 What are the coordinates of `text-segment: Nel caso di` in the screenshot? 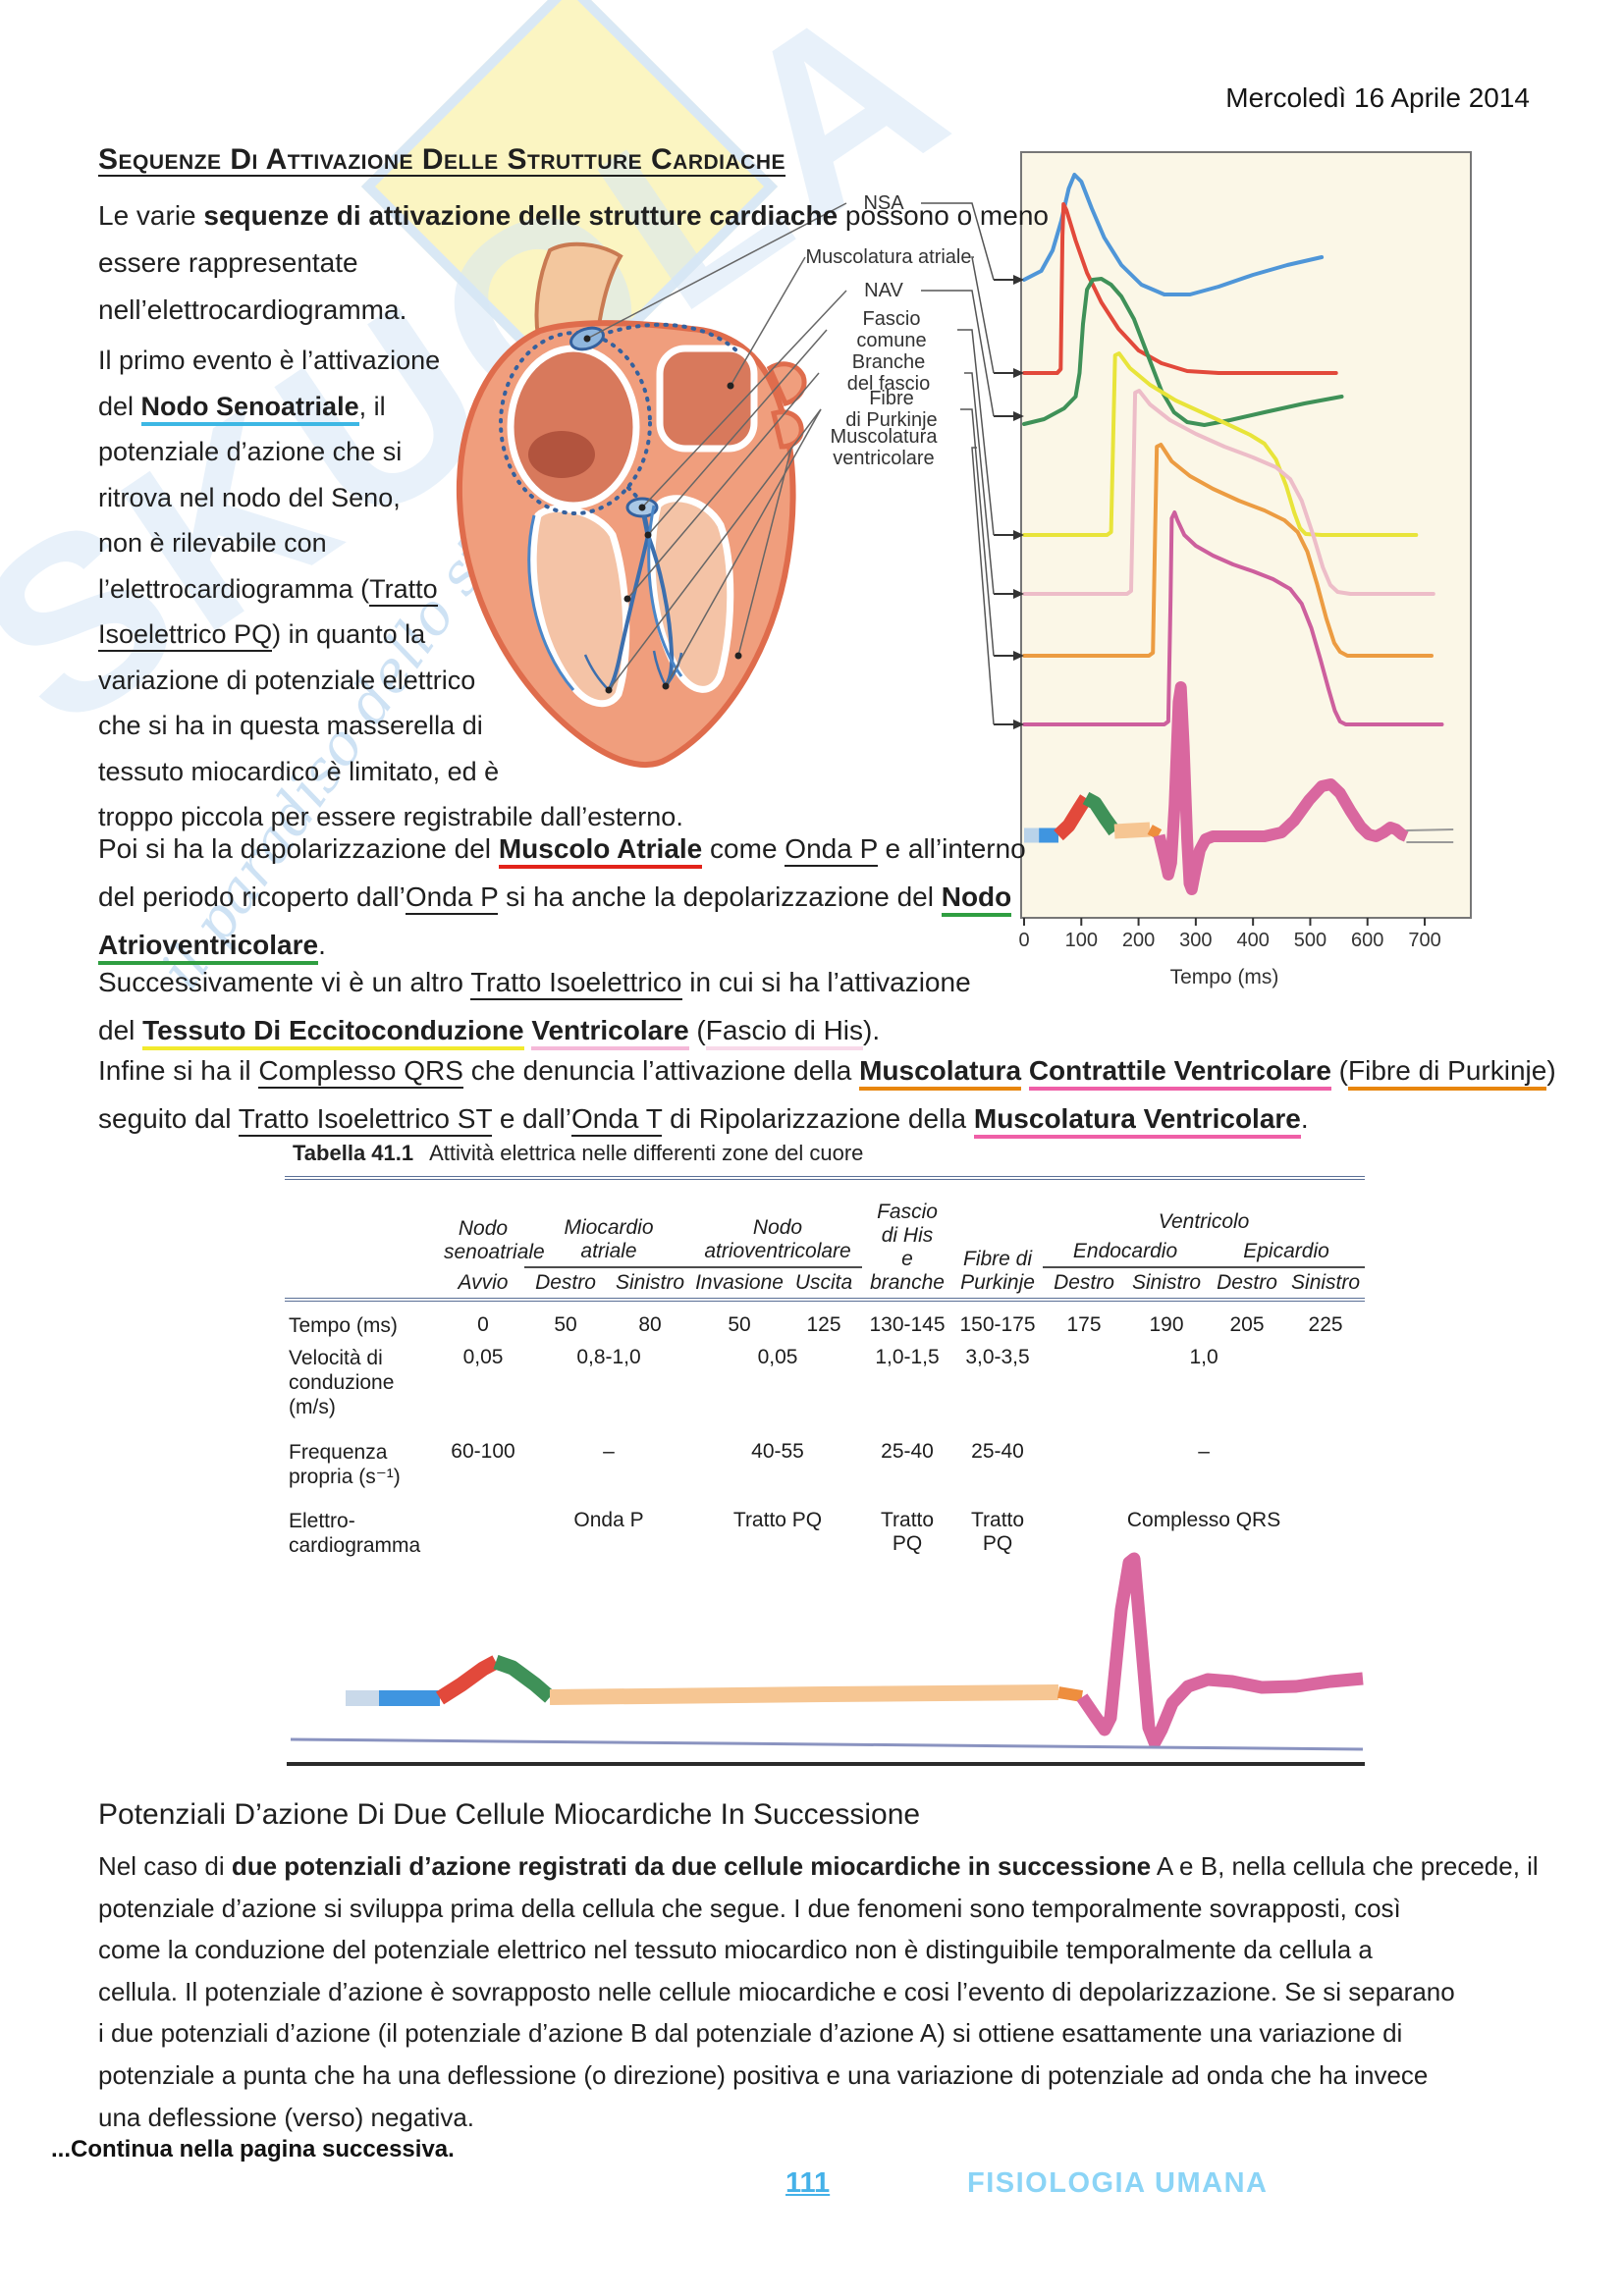 It's located at (165, 1866).